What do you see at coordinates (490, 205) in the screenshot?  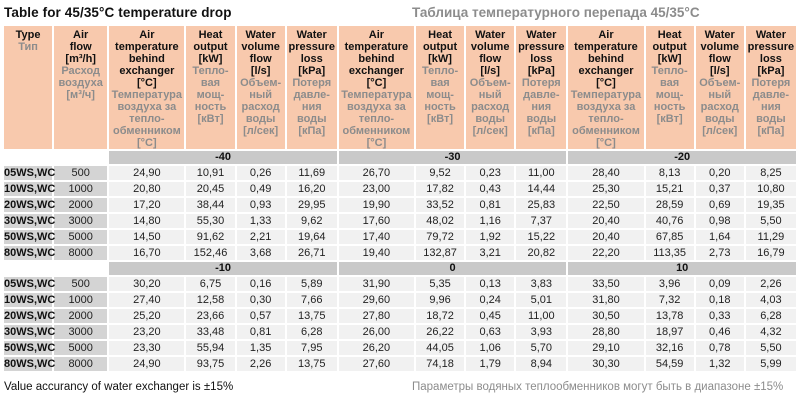 I see `value-cell: 0,81` at bounding box center [490, 205].